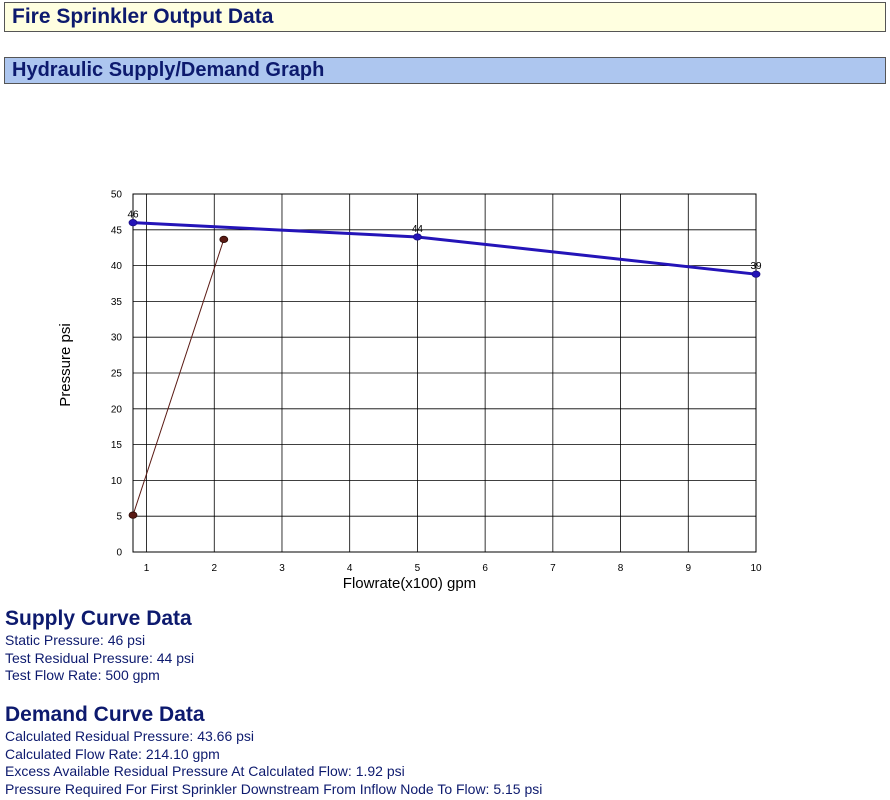 The width and height of the screenshot is (890, 800). Describe the element at coordinates (689, 568) in the screenshot. I see `x-tick-label: 9` at that location.